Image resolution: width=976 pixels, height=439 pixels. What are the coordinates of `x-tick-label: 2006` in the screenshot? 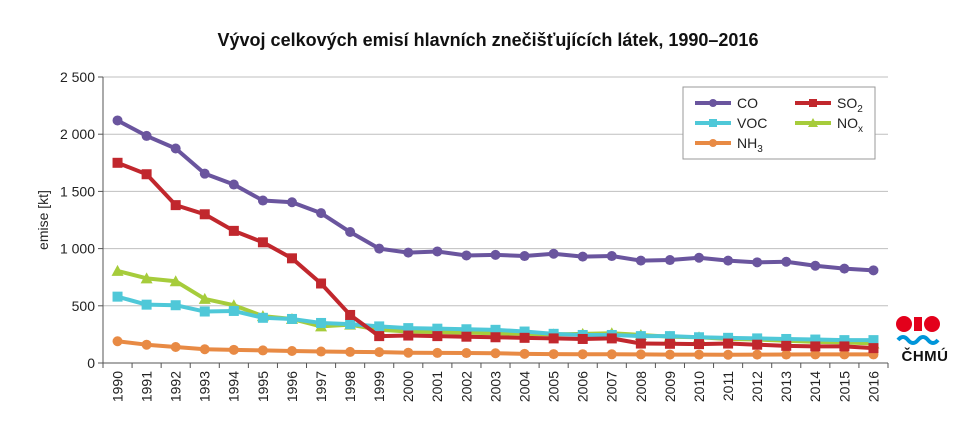 It's located at (583, 386).